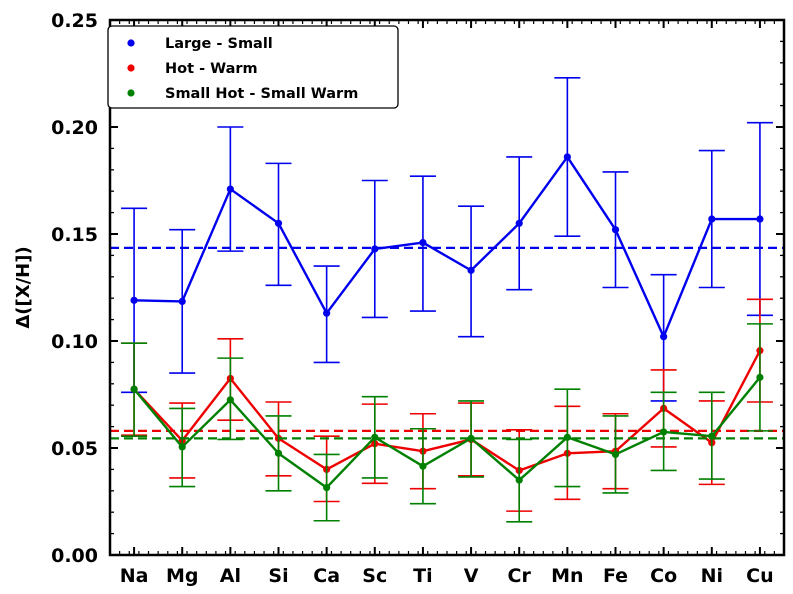  Describe the element at coordinates (471, 576) in the screenshot. I see `x-tick-label: V` at that location.